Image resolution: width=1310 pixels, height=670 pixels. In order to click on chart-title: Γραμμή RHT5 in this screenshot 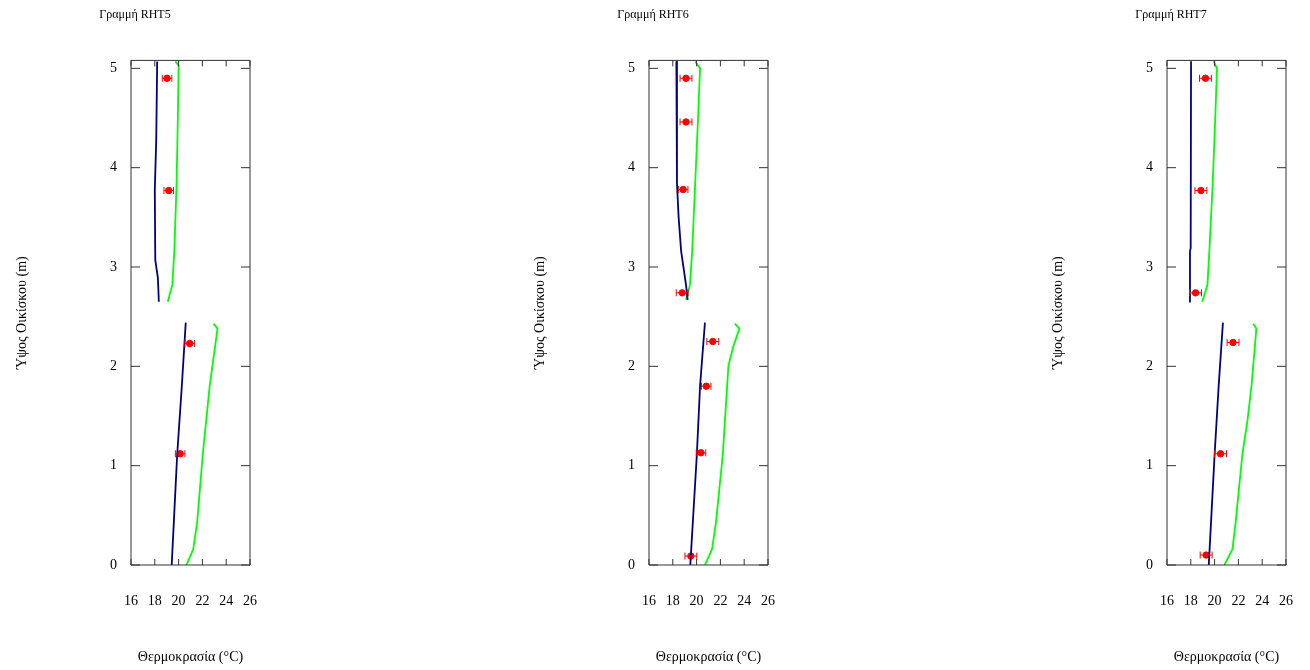, I will do `click(135, 14)`.